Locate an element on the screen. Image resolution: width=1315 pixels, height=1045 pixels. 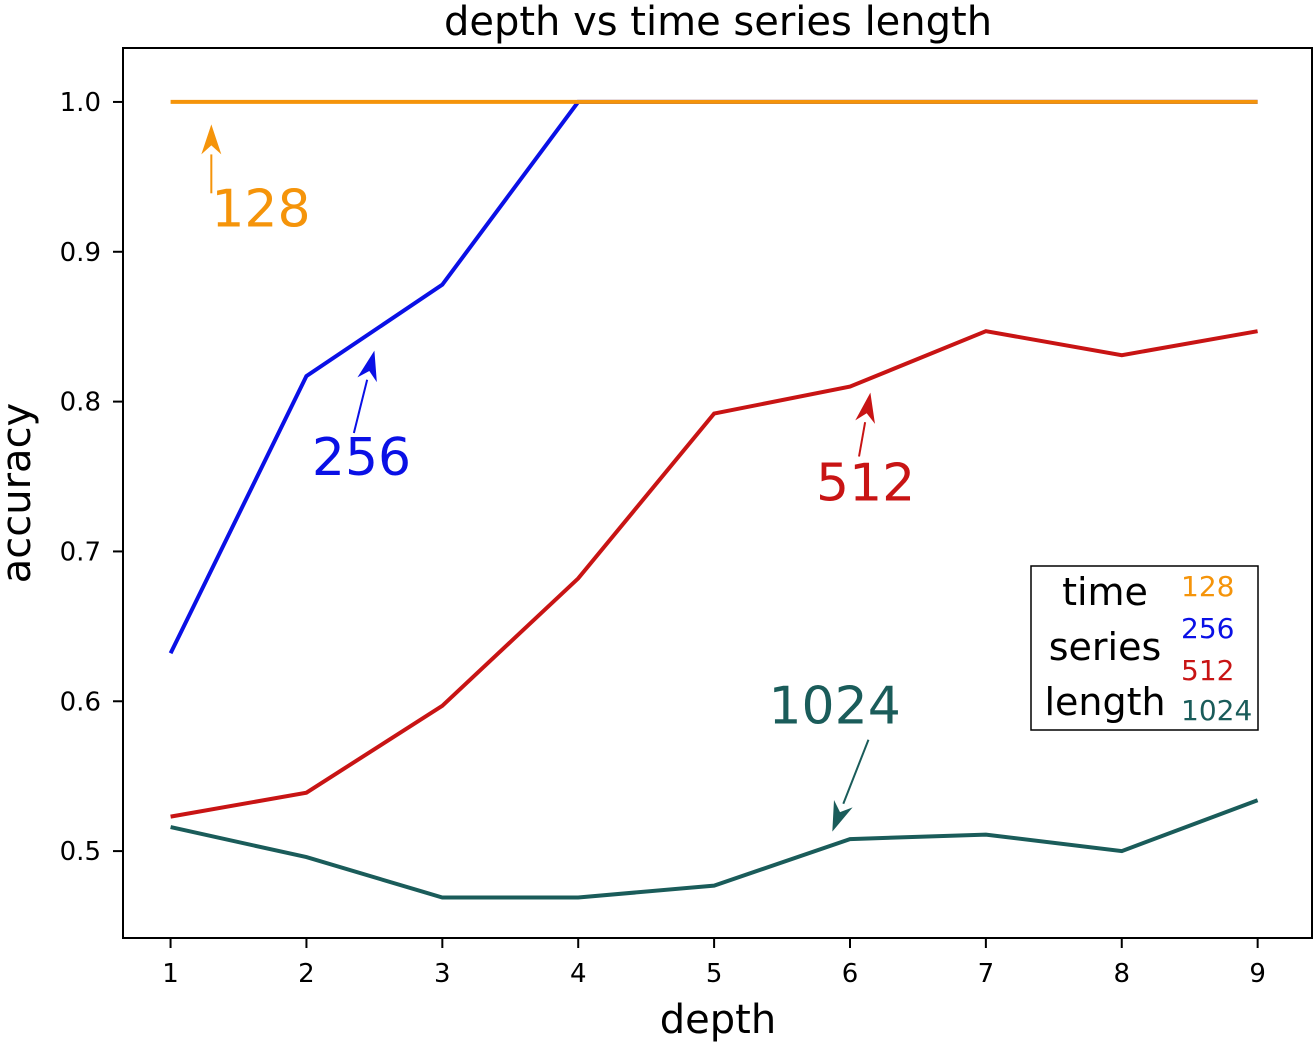
annotation-label-256: 256 is located at coordinates (361, 458).